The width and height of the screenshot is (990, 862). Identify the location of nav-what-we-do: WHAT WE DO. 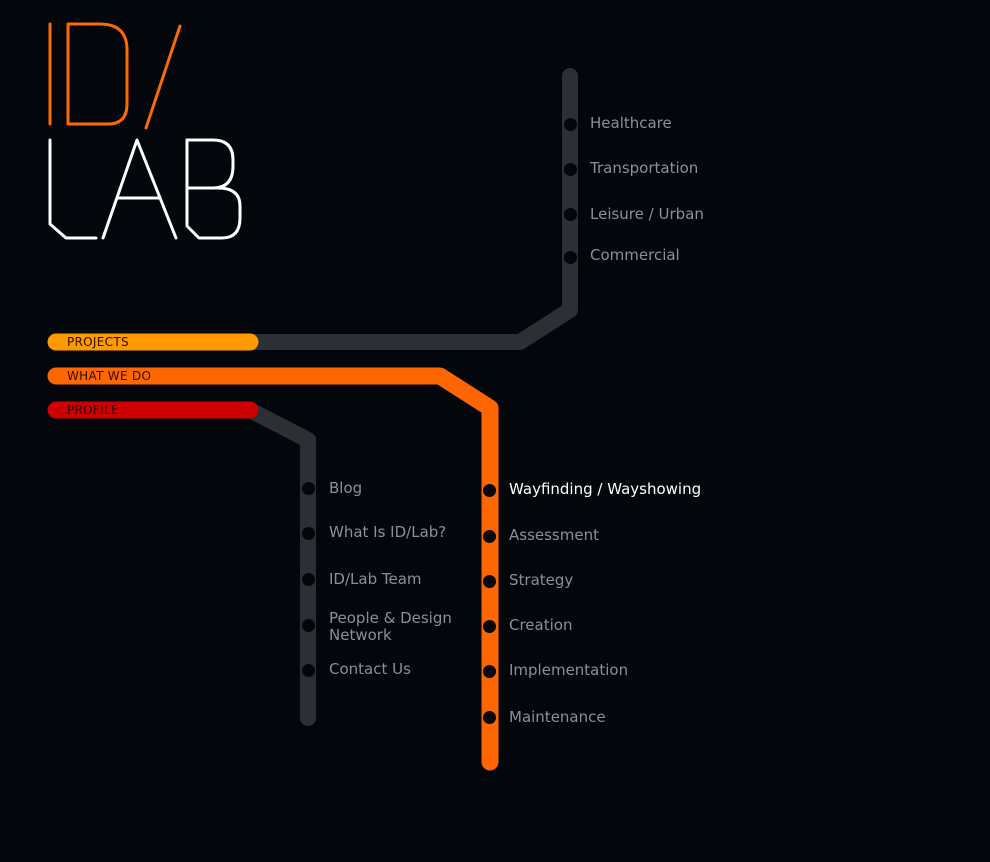
(109, 376).